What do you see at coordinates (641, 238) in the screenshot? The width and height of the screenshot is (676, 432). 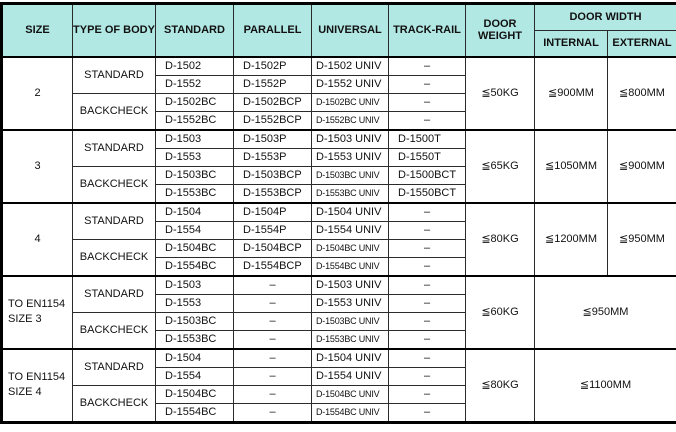 I see `door-width-external-cell: ≦950MM` at bounding box center [641, 238].